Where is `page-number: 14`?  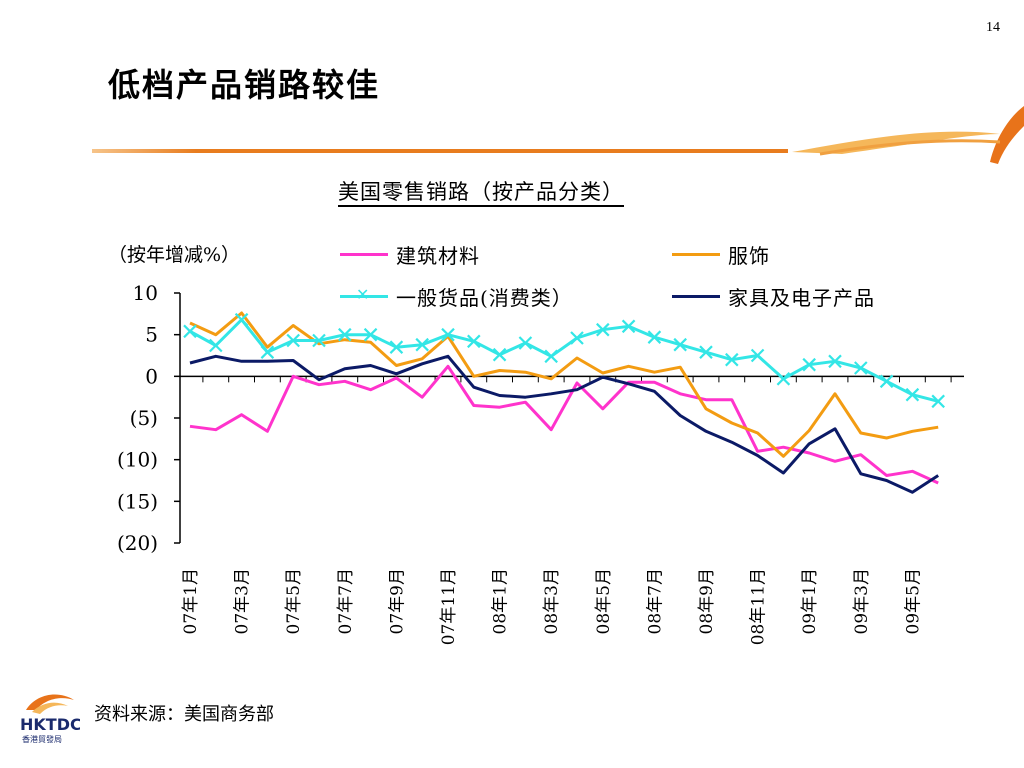 page-number: 14 is located at coordinates (993, 27).